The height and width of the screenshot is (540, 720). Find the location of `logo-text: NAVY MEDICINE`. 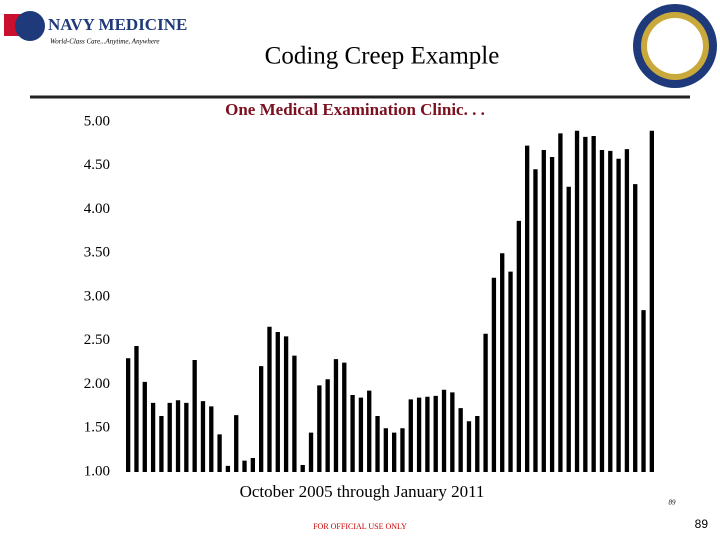

logo-text: NAVY MEDICINE is located at coordinates (117, 24).